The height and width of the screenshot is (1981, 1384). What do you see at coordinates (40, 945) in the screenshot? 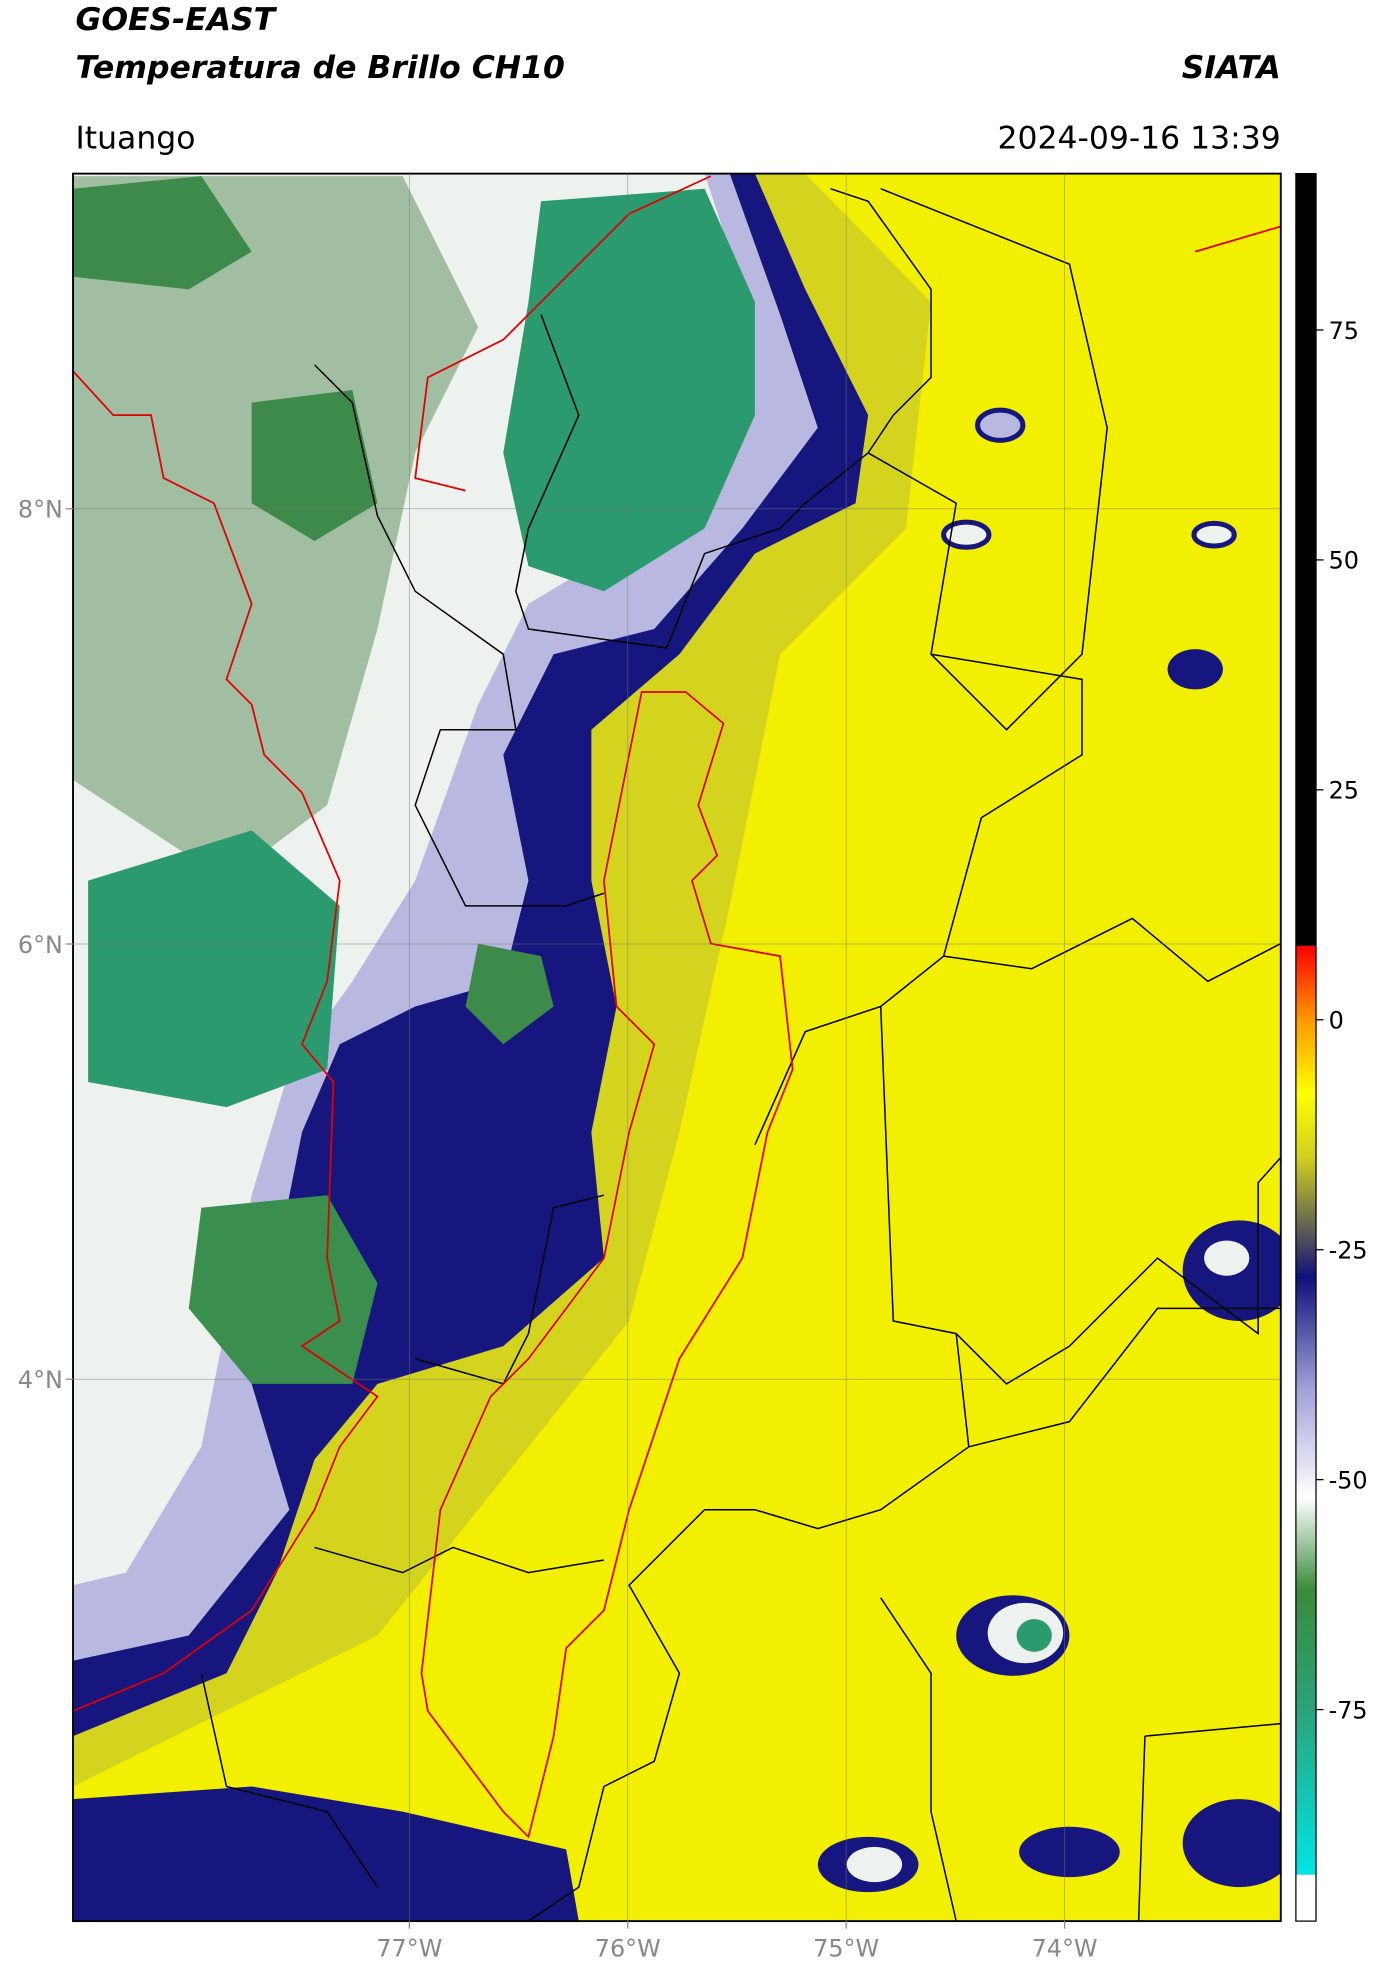
I see `y-tick-label: 6°N` at bounding box center [40, 945].